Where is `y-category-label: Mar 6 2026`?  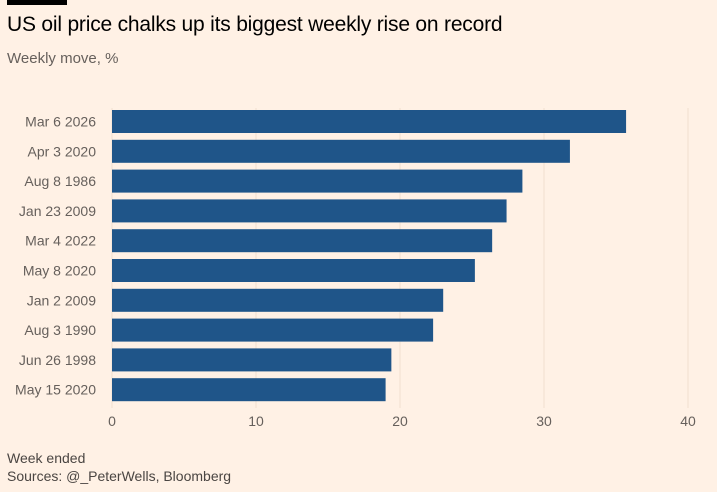 y-category-label: Mar 6 2026 is located at coordinates (60, 122).